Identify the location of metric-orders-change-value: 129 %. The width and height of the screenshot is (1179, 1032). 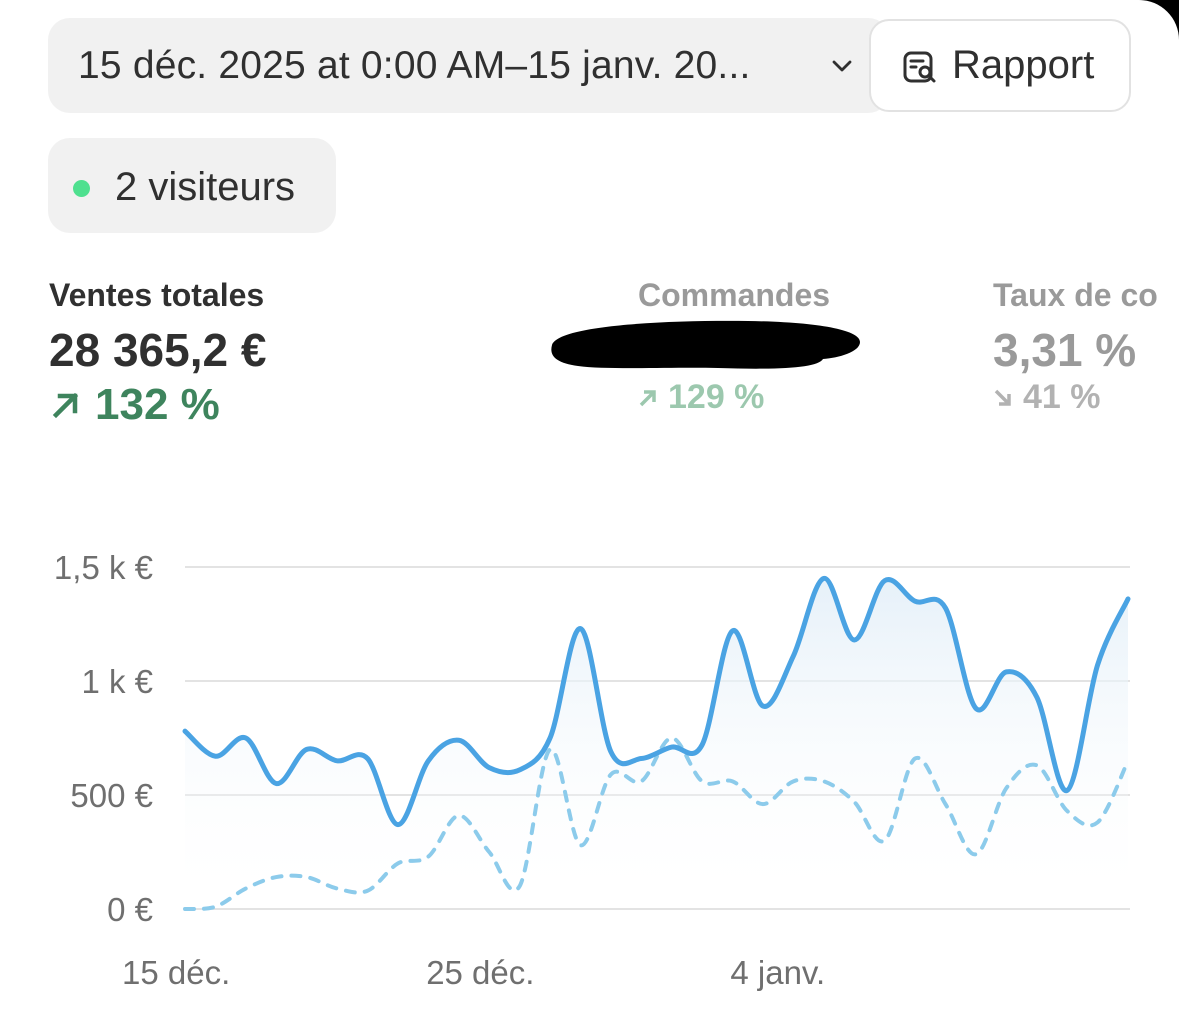
(716, 397).